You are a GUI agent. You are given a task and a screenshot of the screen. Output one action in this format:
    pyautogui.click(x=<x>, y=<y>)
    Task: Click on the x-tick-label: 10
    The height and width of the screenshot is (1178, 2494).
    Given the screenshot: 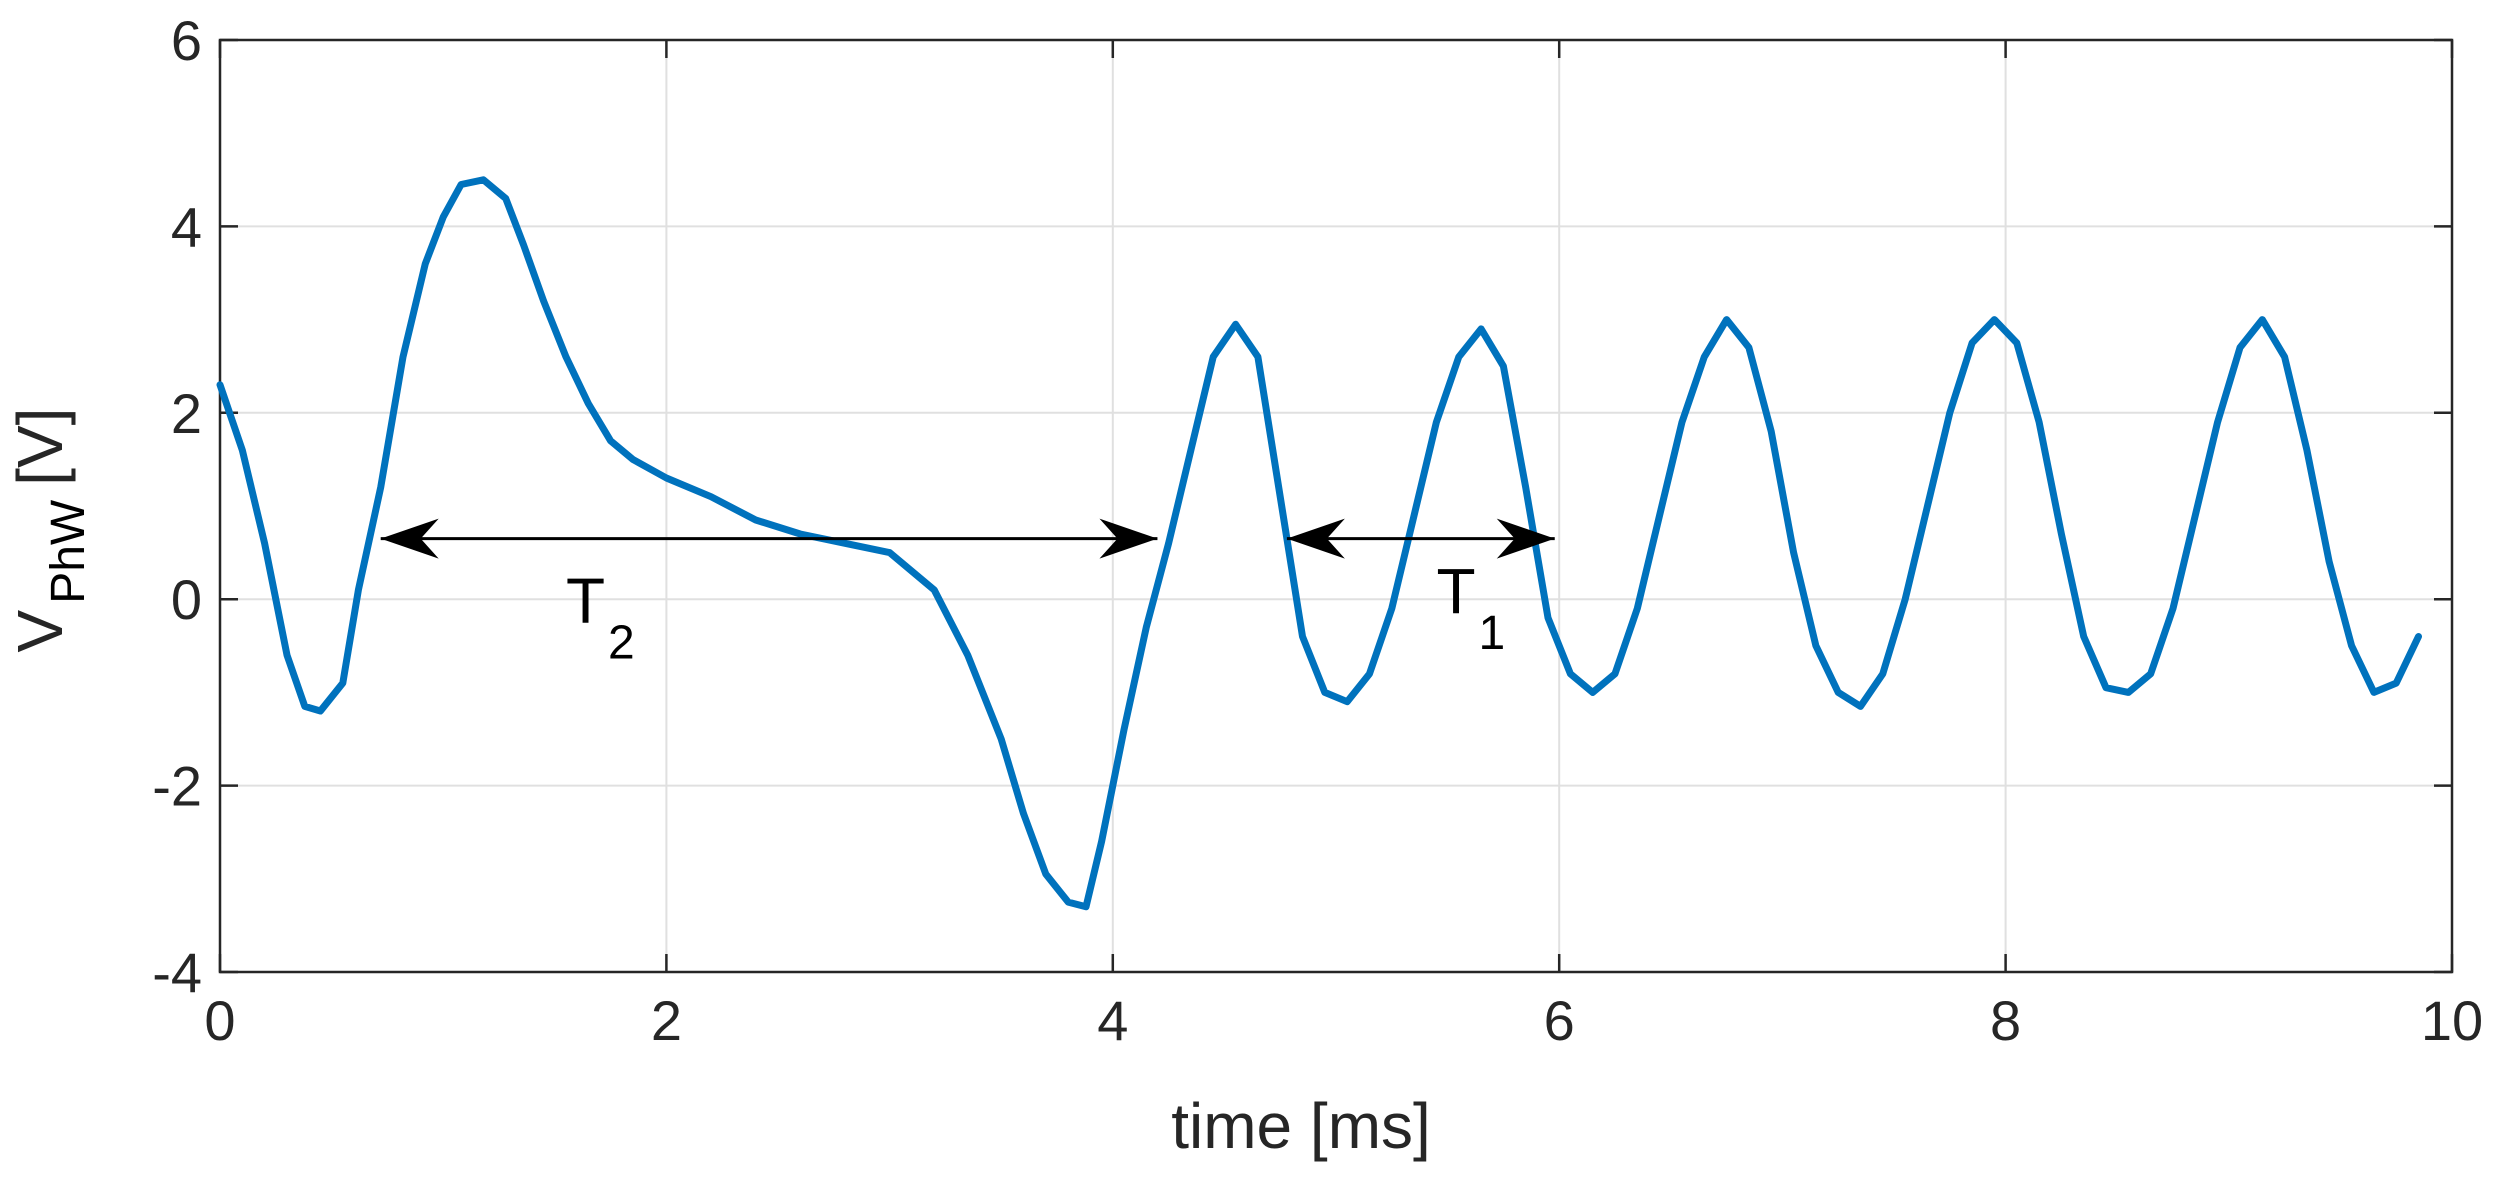 What is the action you would take?
    pyautogui.click(x=2452, y=1020)
    